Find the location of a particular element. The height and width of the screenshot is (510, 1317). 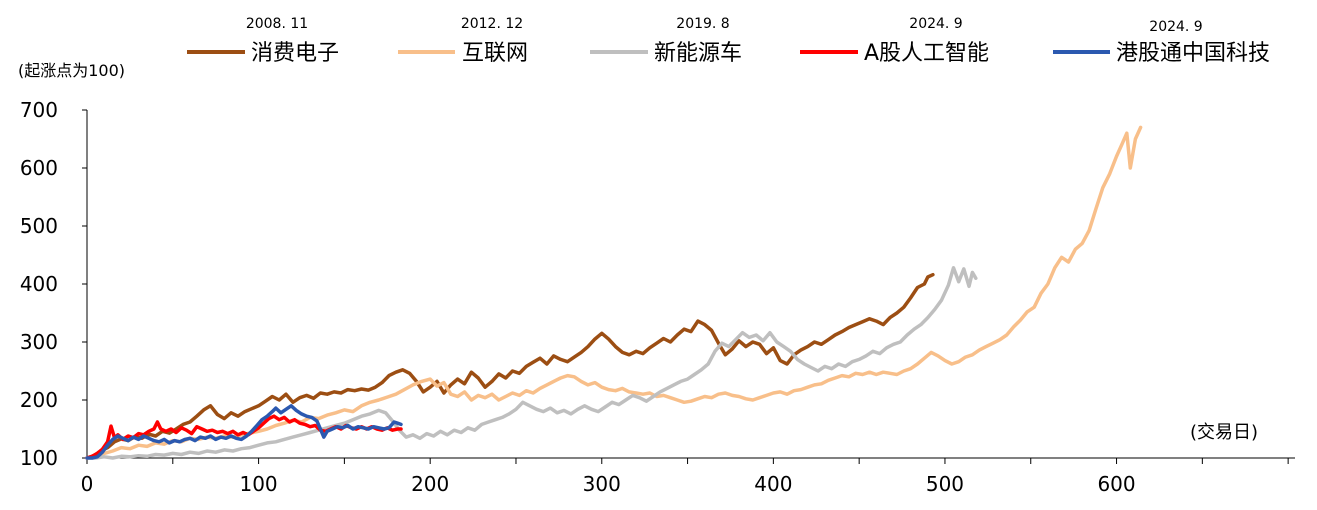

y-tick-label: 400 is located at coordinates (39, 284).